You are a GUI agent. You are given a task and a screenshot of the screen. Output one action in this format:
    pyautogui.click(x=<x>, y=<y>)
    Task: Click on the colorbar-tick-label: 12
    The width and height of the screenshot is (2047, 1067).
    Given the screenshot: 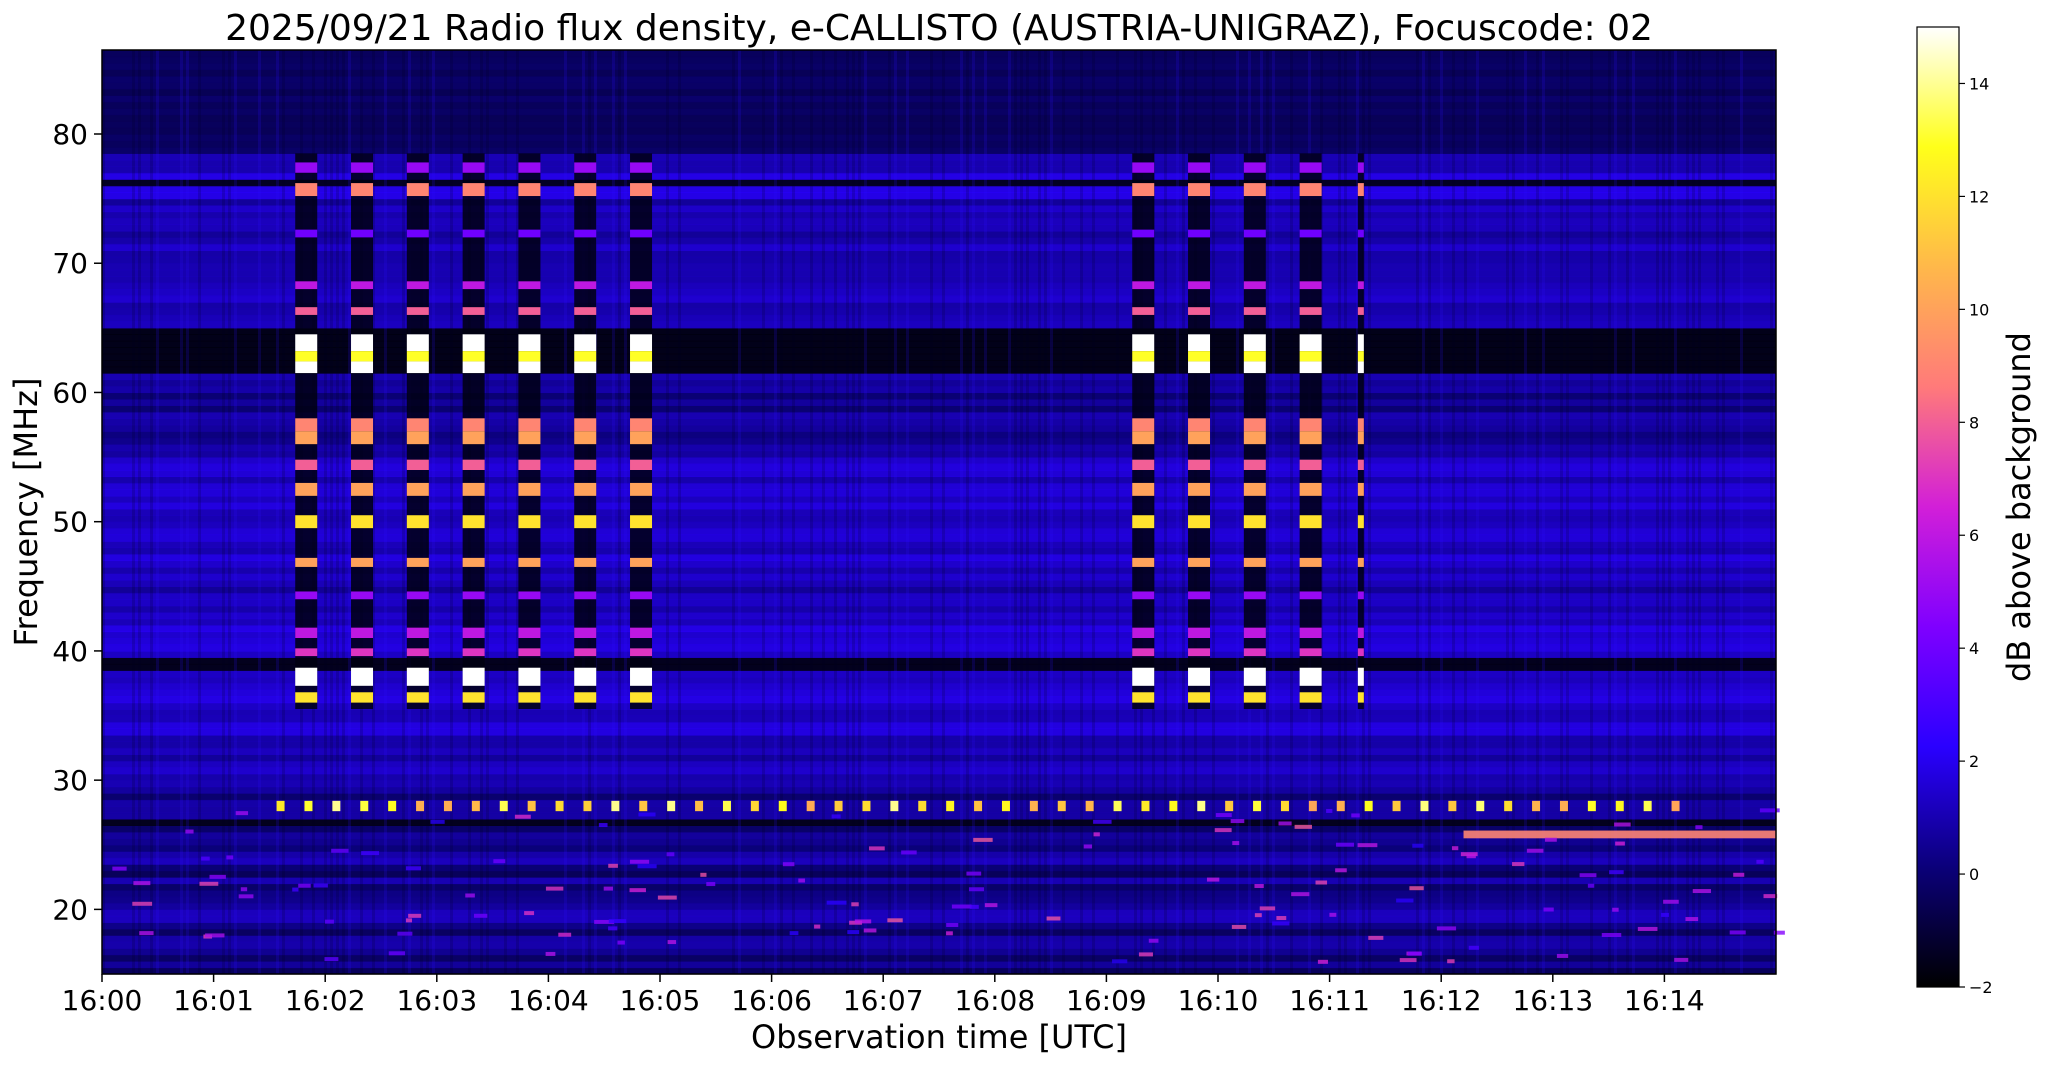 What is the action you would take?
    pyautogui.click(x=1979, y=196)
    